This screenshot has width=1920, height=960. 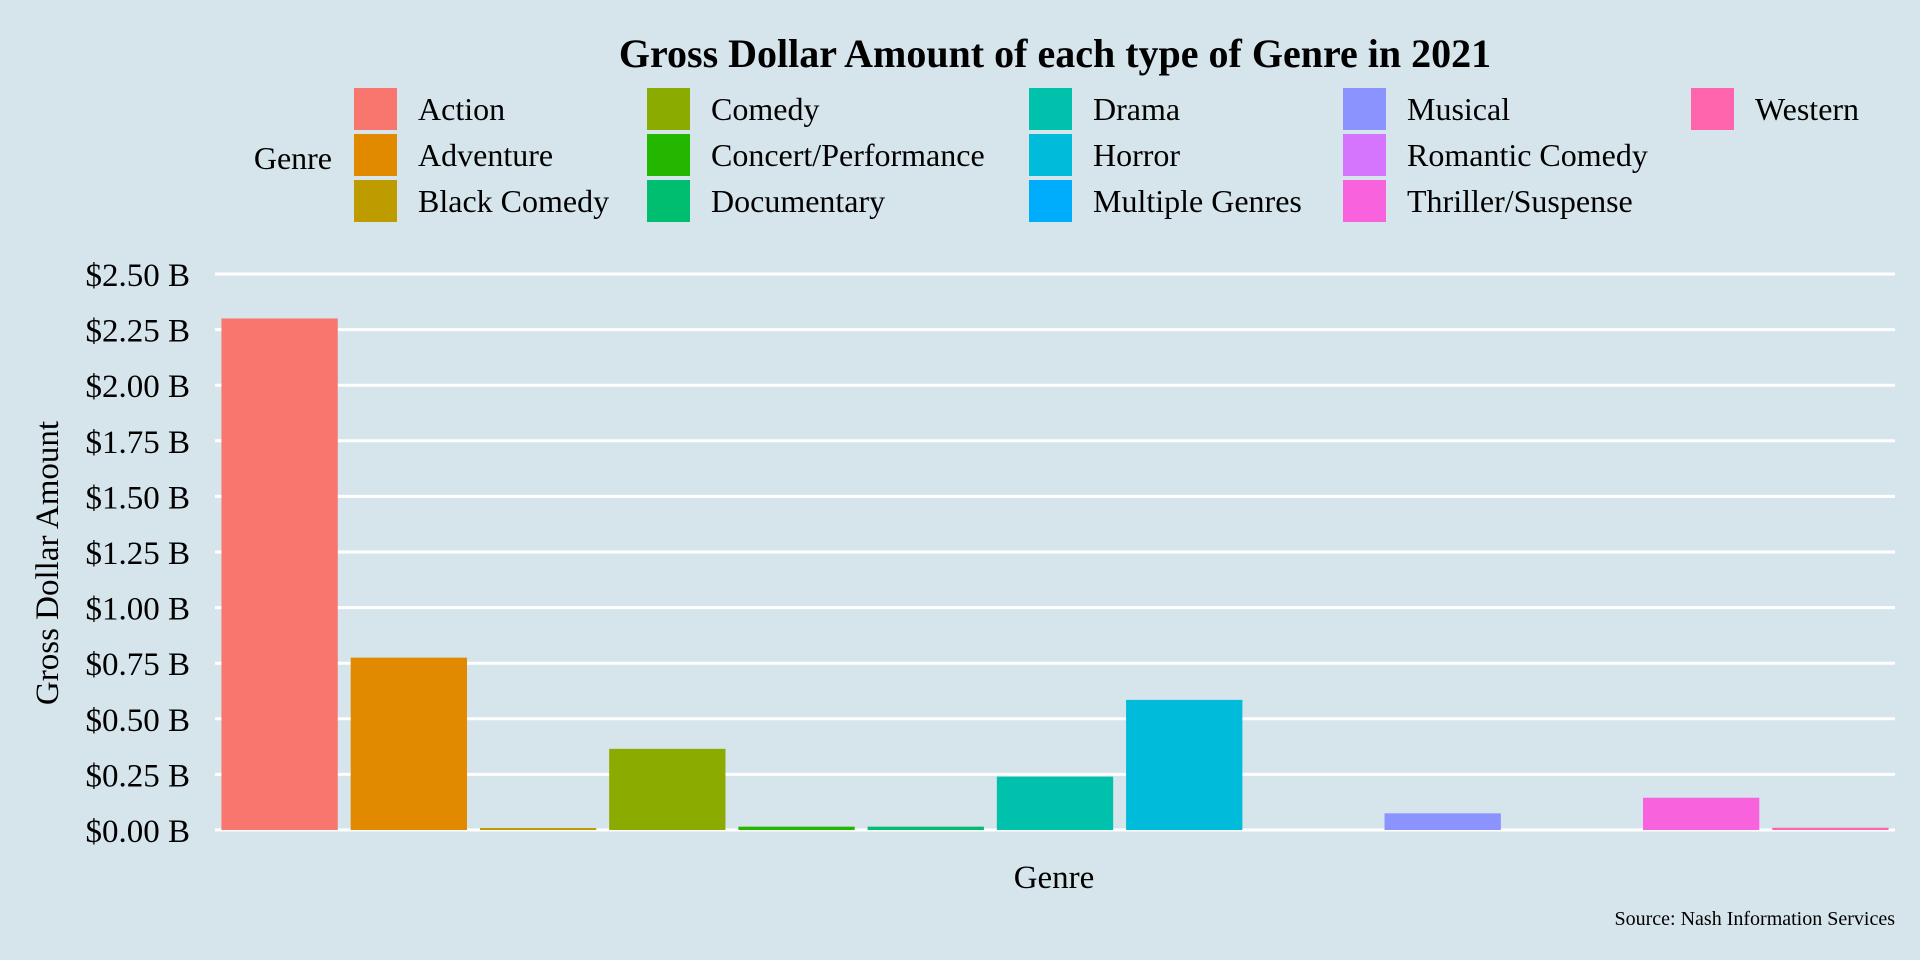 I want to click on legend-label-romantic-comedy: Romantic Comedy, so click(x=1527, y=155).